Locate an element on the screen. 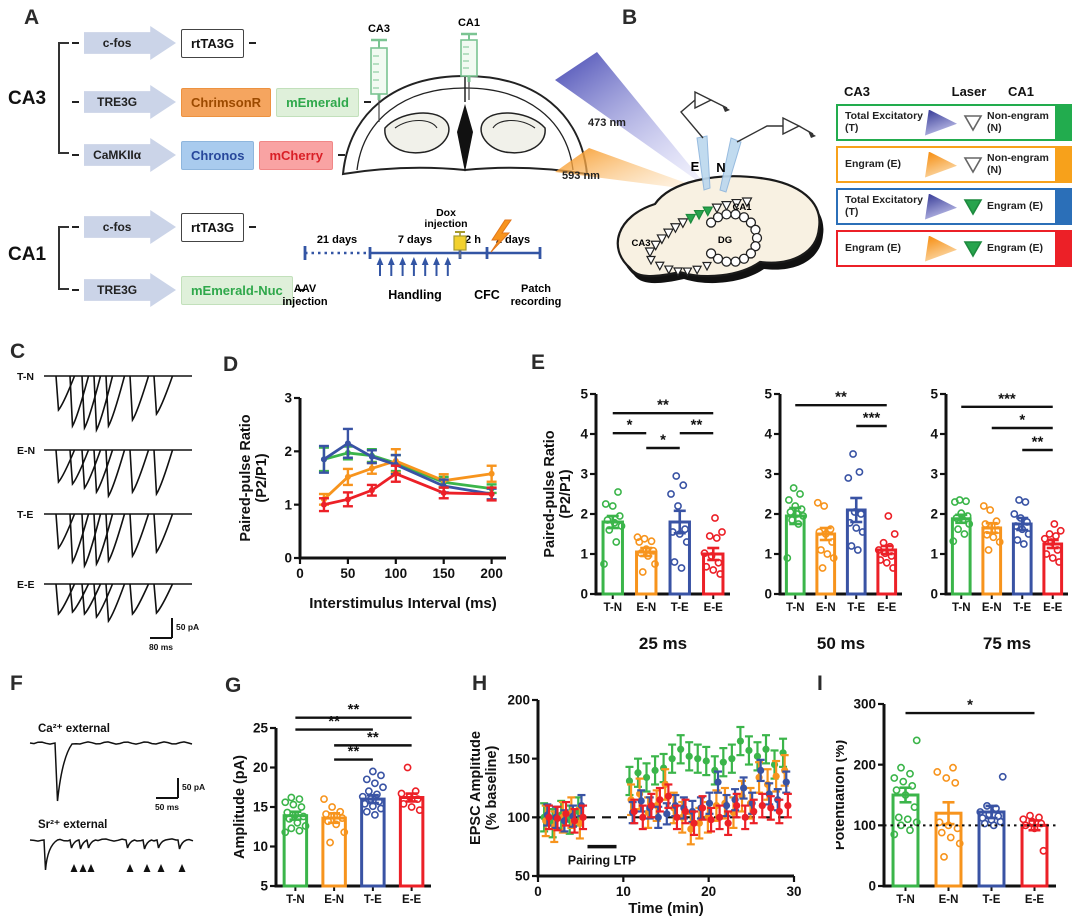 The height and width of the screenshot is (919, 1080). gene-box: rtTA3G is located at coordinates (213, 227).